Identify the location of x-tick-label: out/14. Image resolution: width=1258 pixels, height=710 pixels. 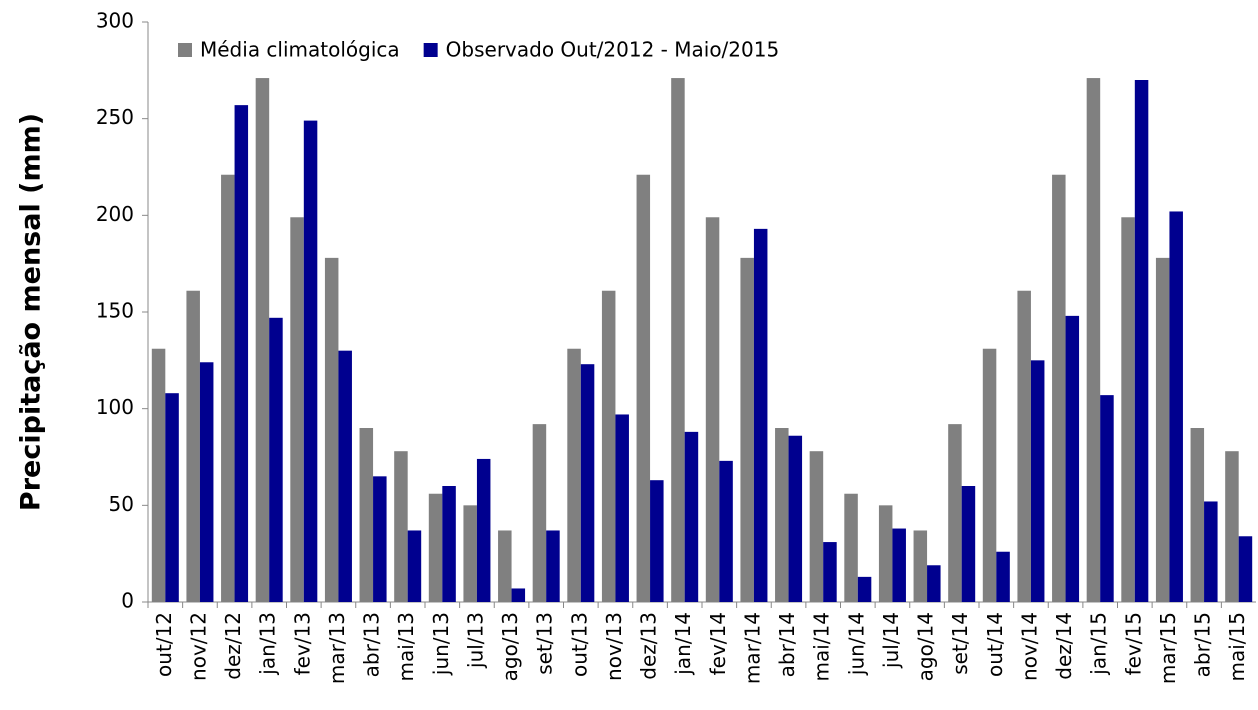
(995, 644).